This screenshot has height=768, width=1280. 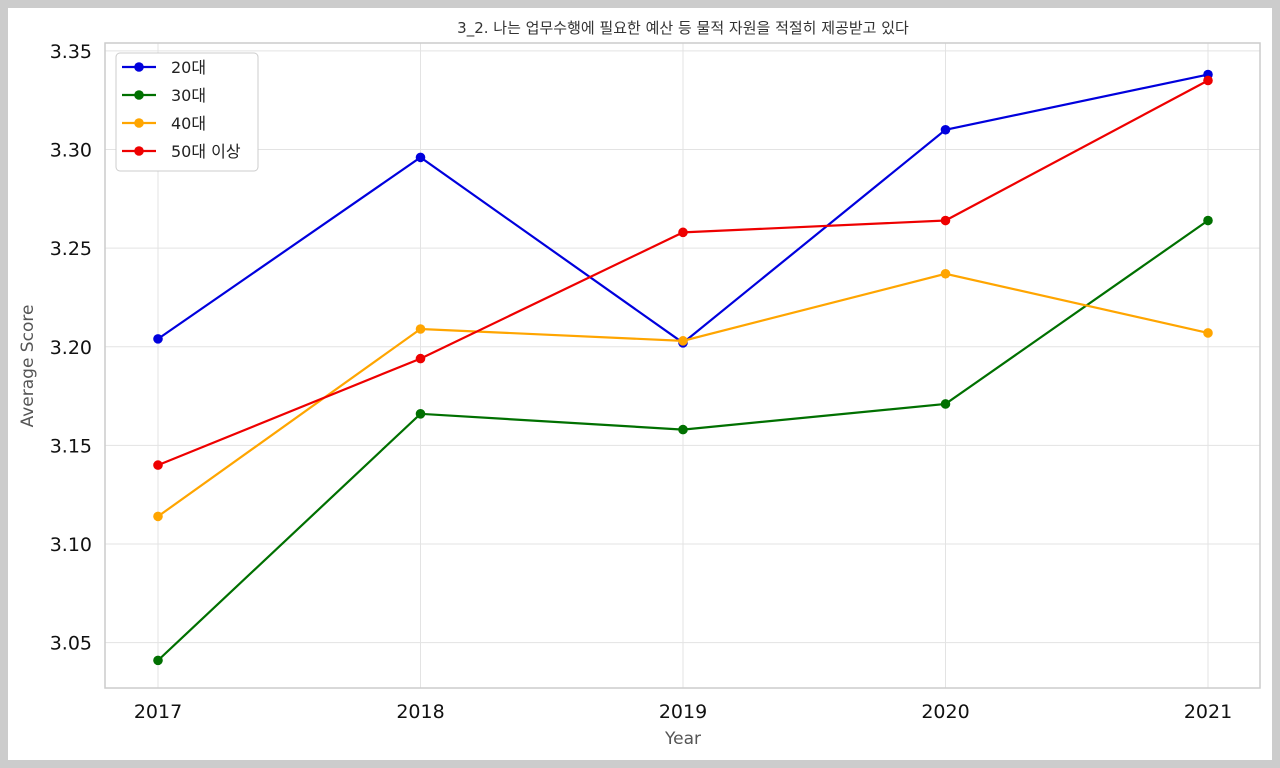 I want to click on y-tick-label: 3.10, so click(x=71, y=545).